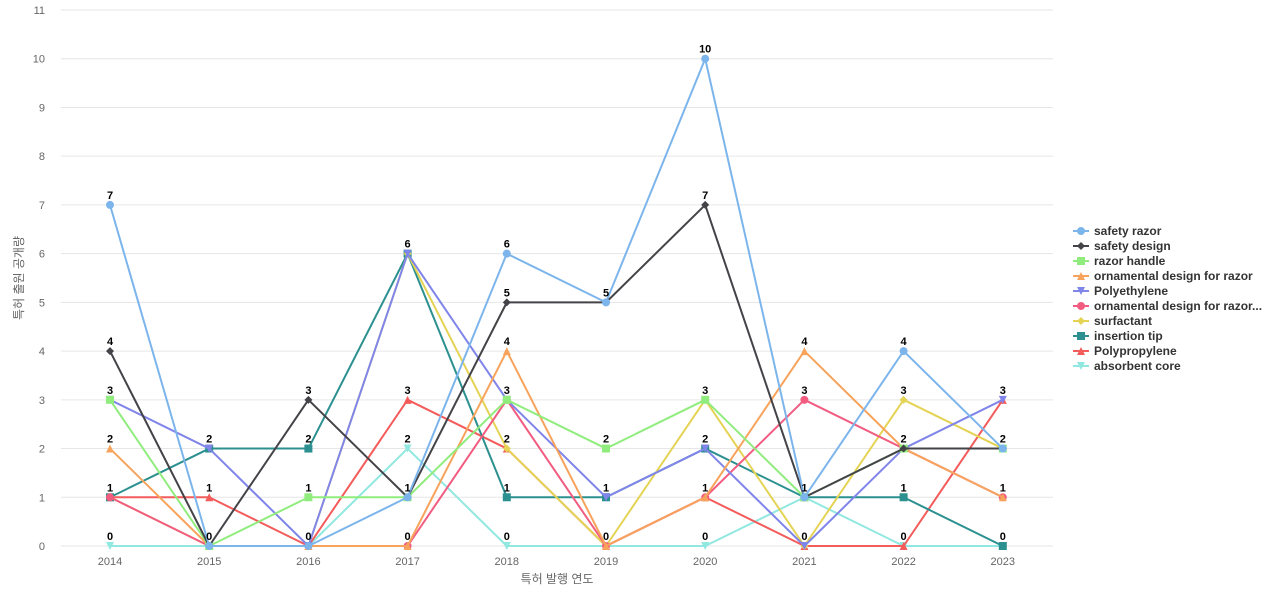 The height and width of the screenshot is (600, 1280). I want to click on legend-item: surfactant, so click(1112, 321).